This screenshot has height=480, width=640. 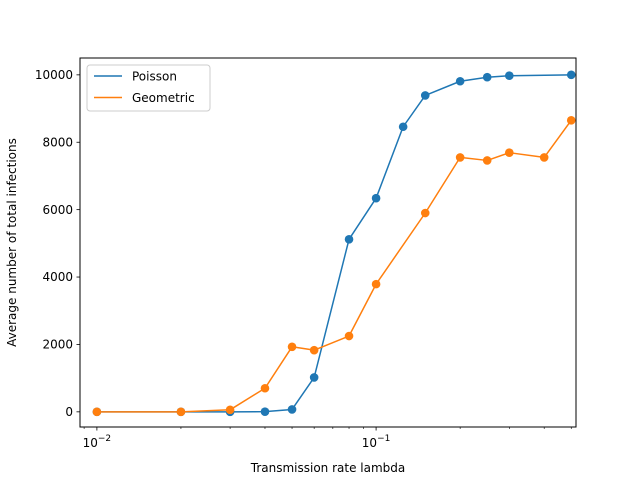 I want to click on y-tick-label: 6000, so click(x=57, y=210).